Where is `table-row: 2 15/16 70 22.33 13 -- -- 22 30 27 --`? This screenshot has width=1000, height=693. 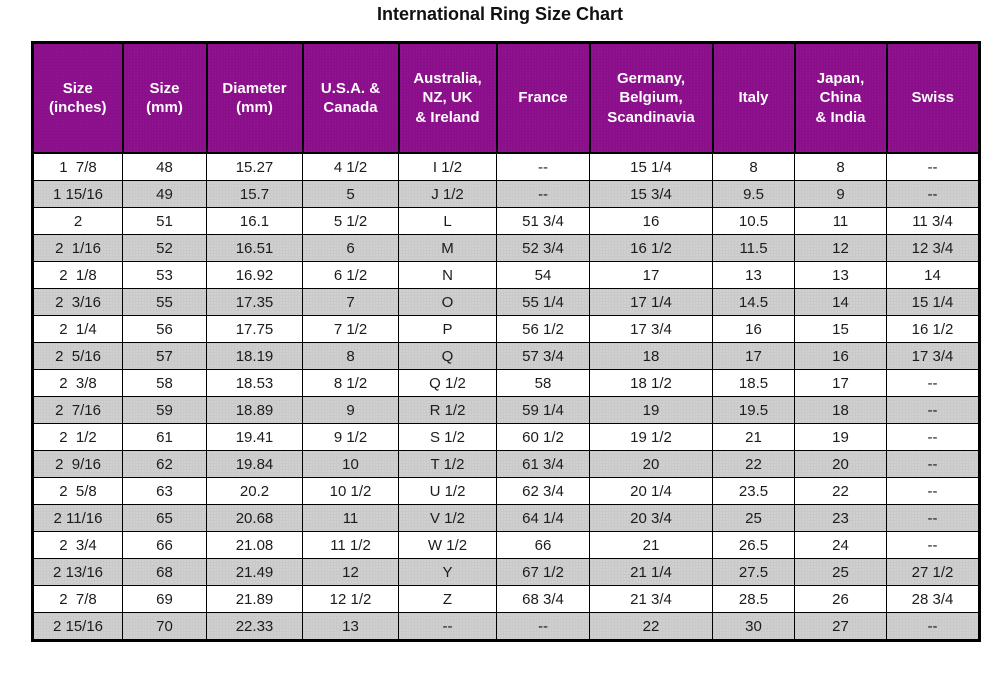 table-row: 2 15/16 70 22.33 13 -- -- 22 30 27 -- is located at coordinates (506, 626).